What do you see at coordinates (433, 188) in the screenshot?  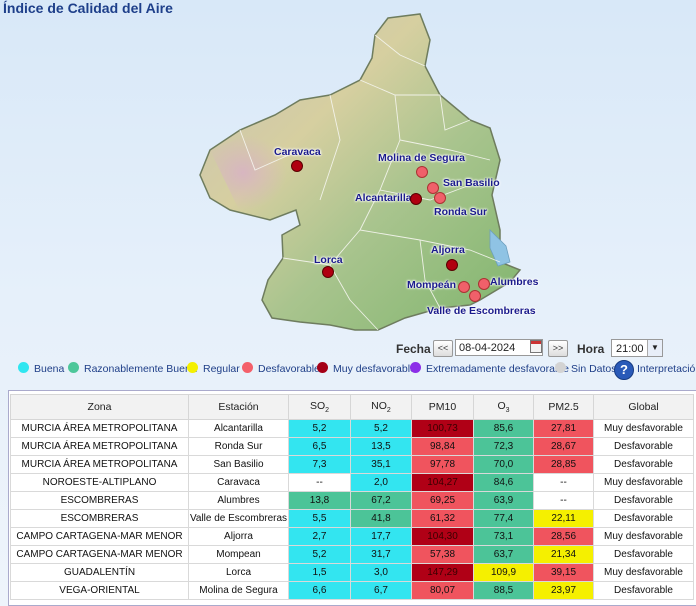 I see `station-marker-san-basilio` at bounding box center [433, 188].